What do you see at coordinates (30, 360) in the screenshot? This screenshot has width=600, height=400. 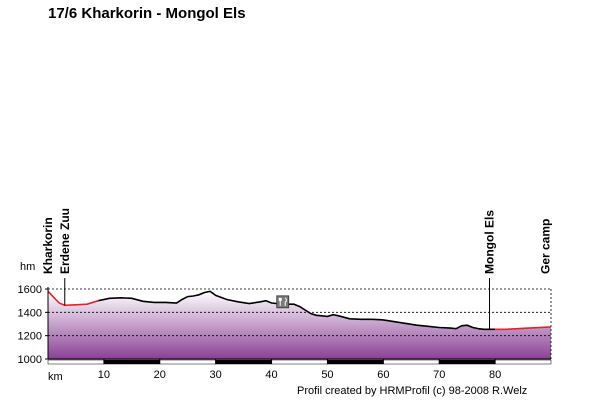 I see `y-tick-label: 1000` at bounding box center [30, 360].